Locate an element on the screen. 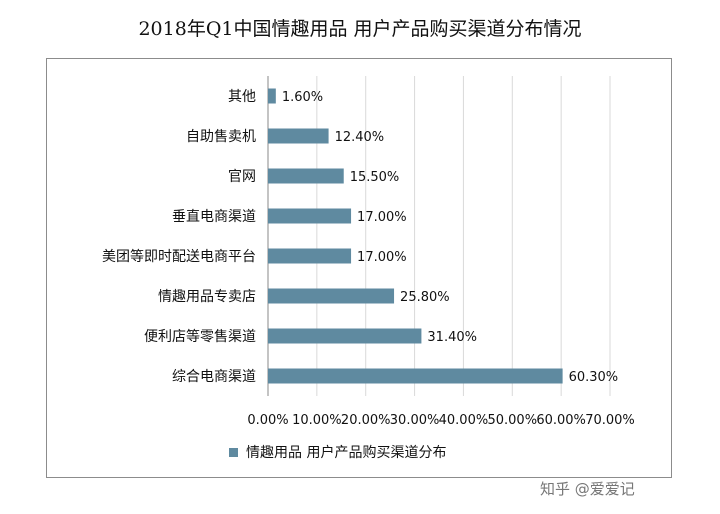 This screenshot has height=514, width=720. x-tick-label: 0.00% is located at coordinates (267, 420).